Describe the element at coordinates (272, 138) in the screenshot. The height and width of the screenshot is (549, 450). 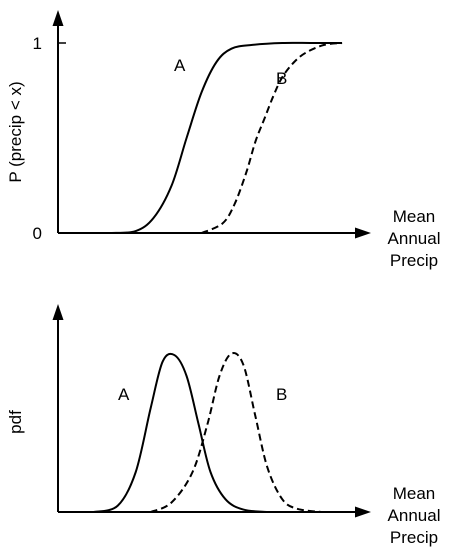
I see `cdf-series-b-line` at that location.